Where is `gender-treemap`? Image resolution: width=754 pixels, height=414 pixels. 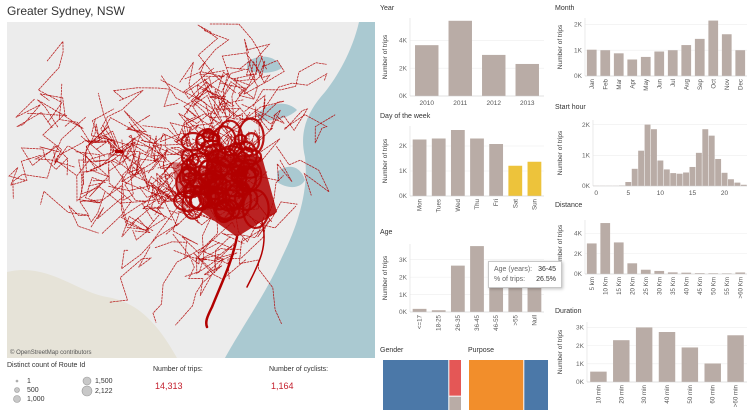 gender-treemap is located at coordinates (422, 385).